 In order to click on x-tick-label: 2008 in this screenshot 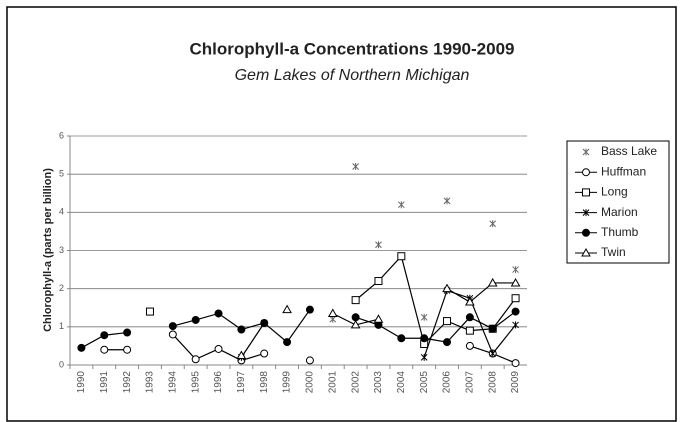, I will do `click(492, 382)`.